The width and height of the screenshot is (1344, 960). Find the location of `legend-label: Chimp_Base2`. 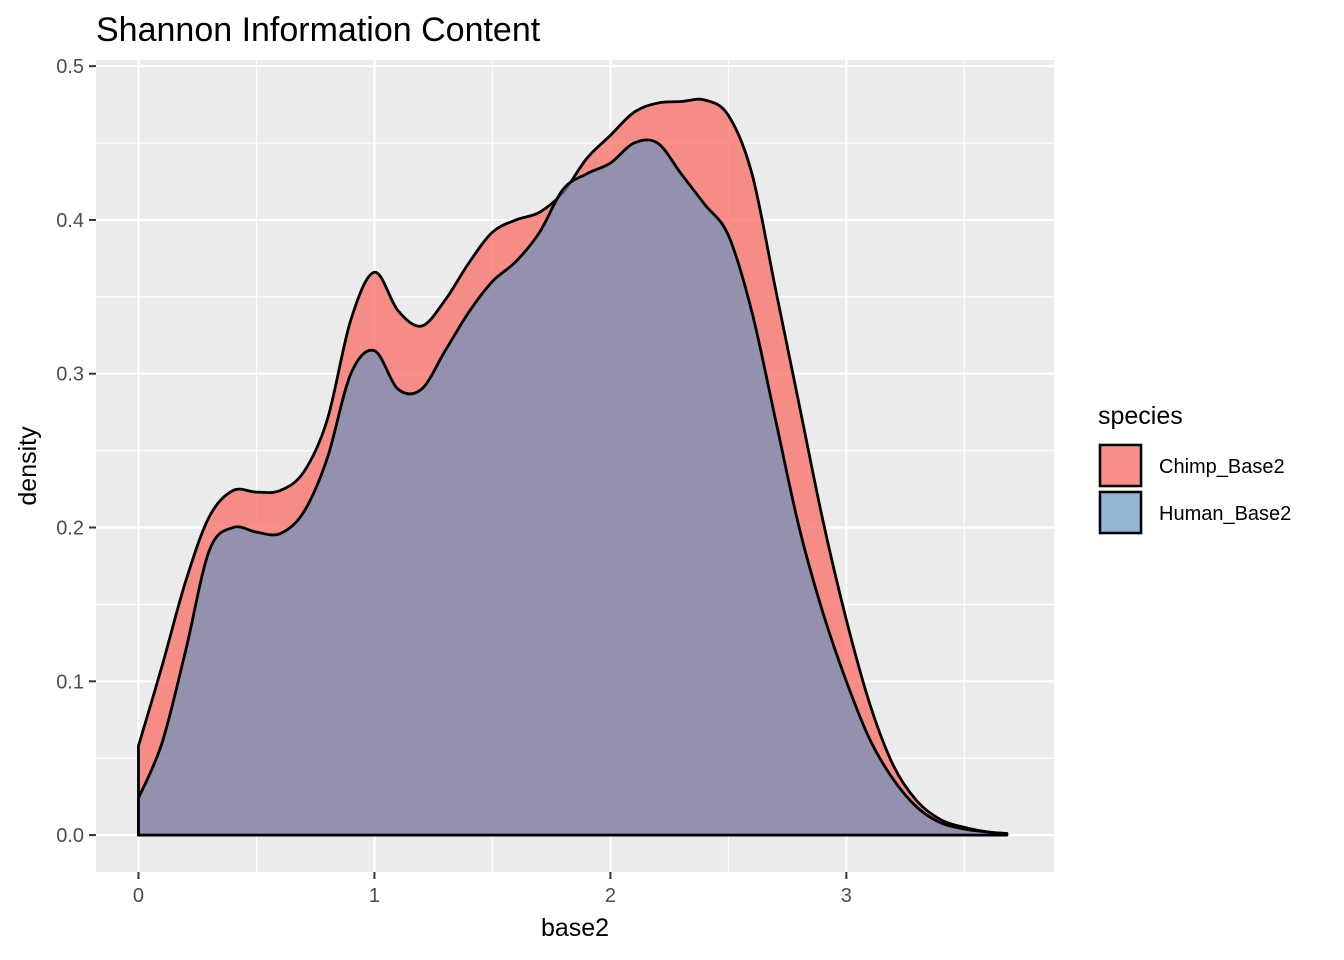

legend-label: Chimp_Base2 is located at coordinates (1222, 467).